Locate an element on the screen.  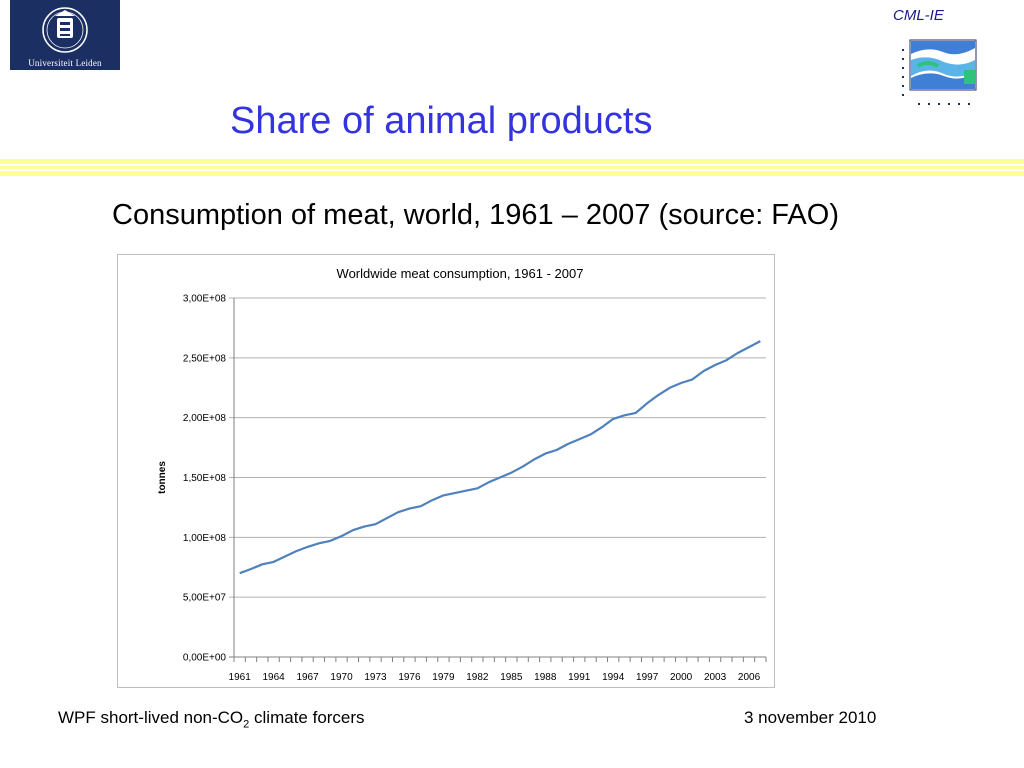
footer-left-prefix: WPF short-lived non-CO is located at coordinates (151, 717).